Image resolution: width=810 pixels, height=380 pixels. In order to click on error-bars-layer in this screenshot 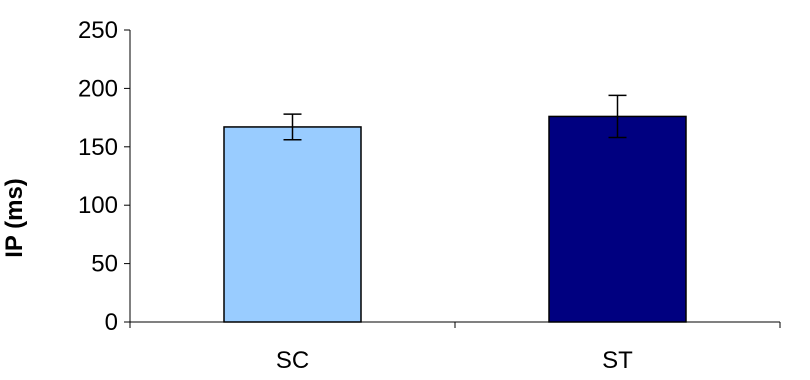, I will do `click(455, 117)`.